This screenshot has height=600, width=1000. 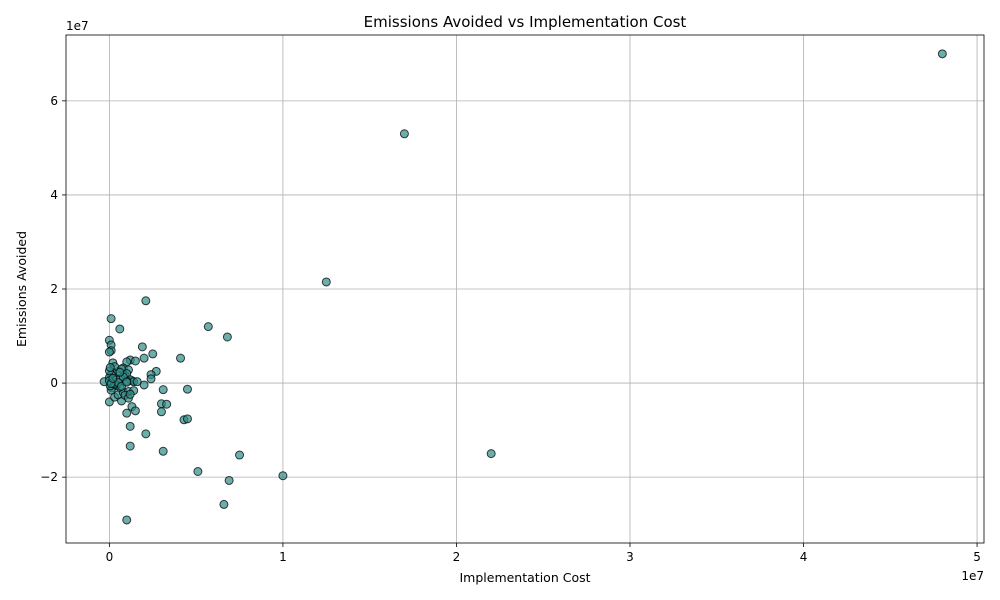 I want to click on x-offset-label: 1e7, so click(x=972, y=576).